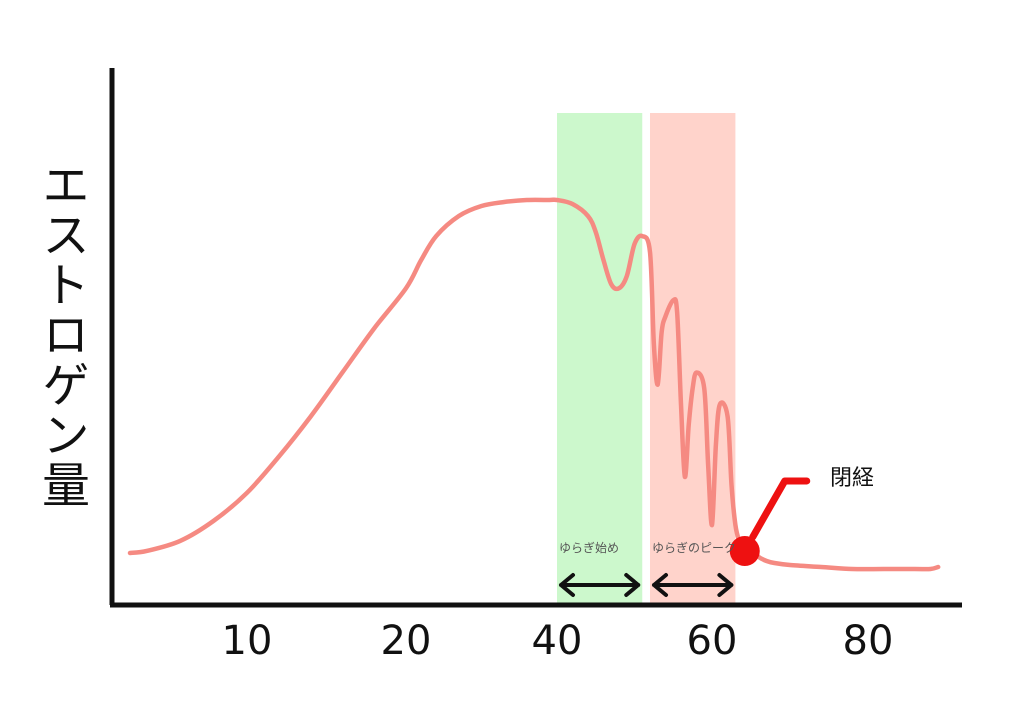 This screenshot has height=724, width=1024. What do you see at coordinates (557, 641) in the screenshot?
I see `x-tick-40: 40` at bounding box center [557, 641].